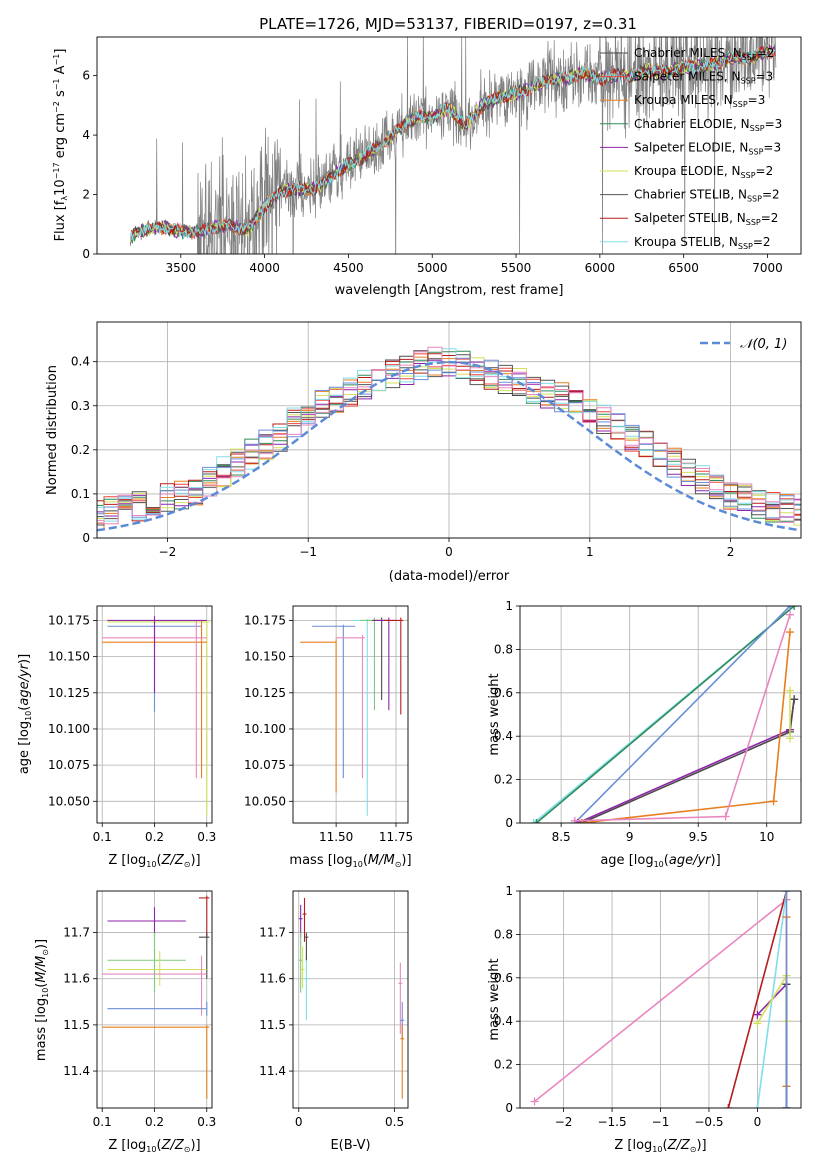 This screenshot has height=1170, width=819. What do you see at coordinates (396, 837) in the screenshot?
I see `x-tick-label: 11.75` at bounding box center [396, 837].